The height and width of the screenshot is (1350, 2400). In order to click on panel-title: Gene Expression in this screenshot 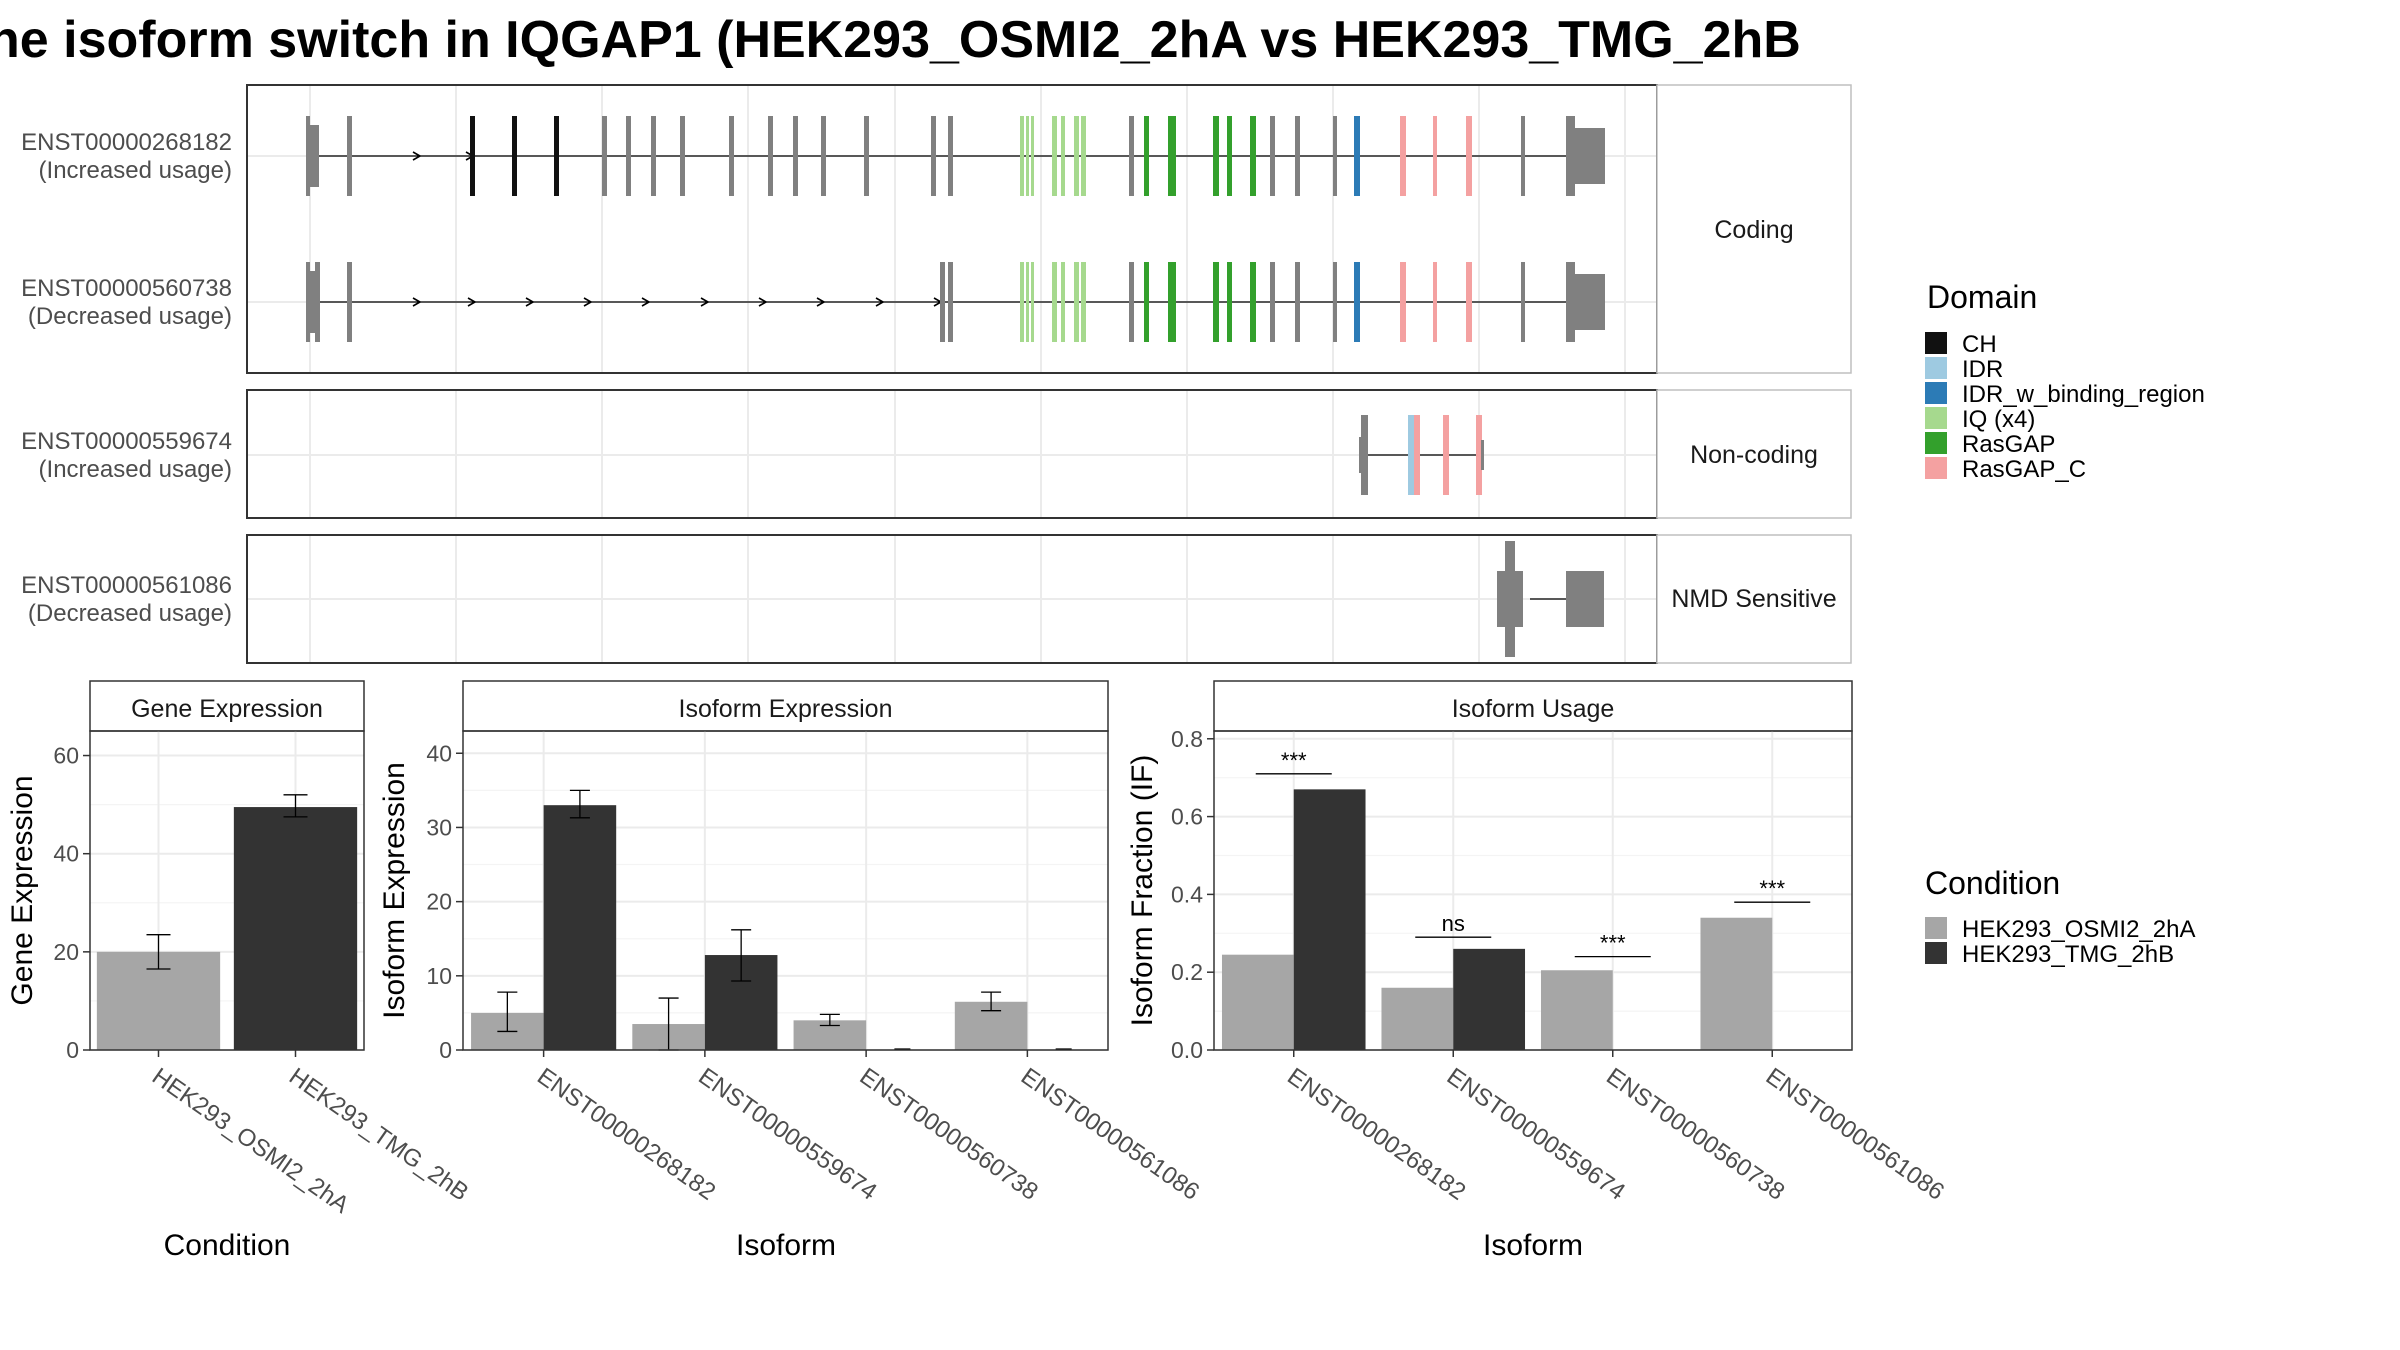, I will do `click(227, 709)`.